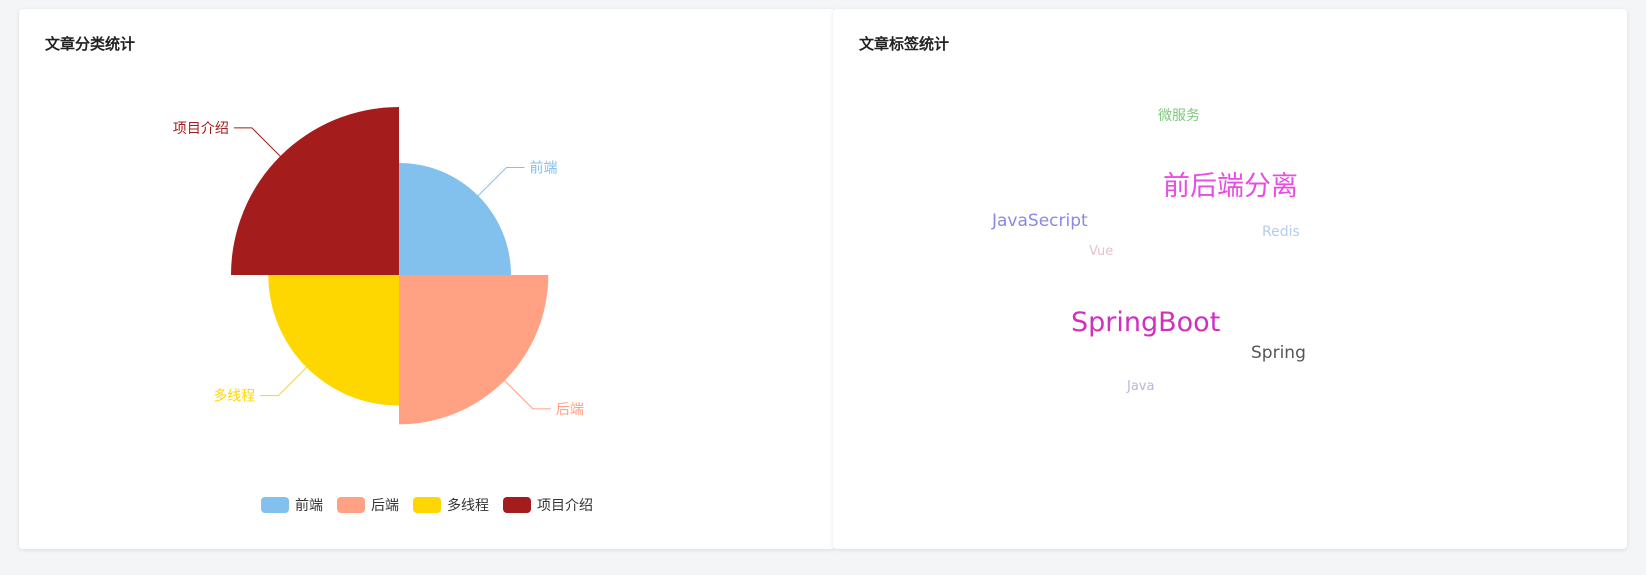 This screenshot has width=1646, height=575. Describe the element at coordinates (565, 506) in the screenshot. I see `legend-label: 项目介绍` at that location.